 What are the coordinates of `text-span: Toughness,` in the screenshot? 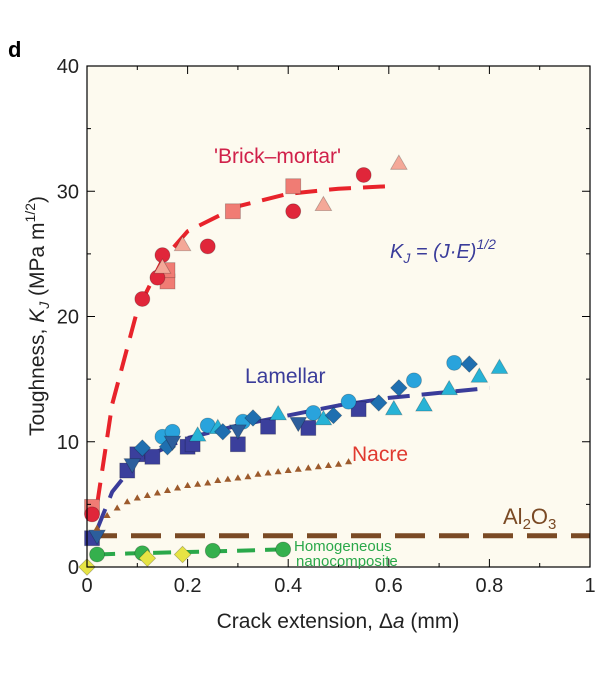 It's located at (37, 379).